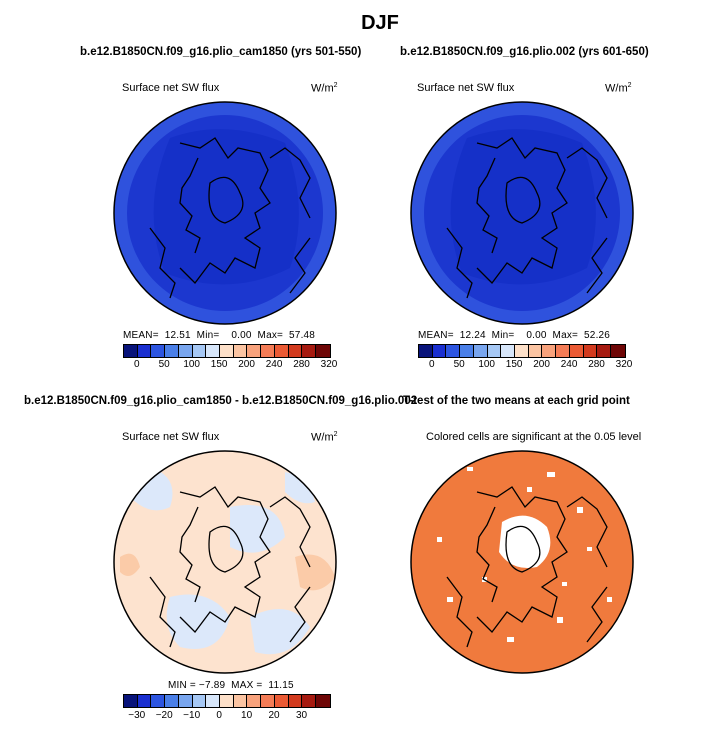  Describe the element at coordinates (164, 715) in the screenshot. I see `colorbar-tick-label: −20` at that location.